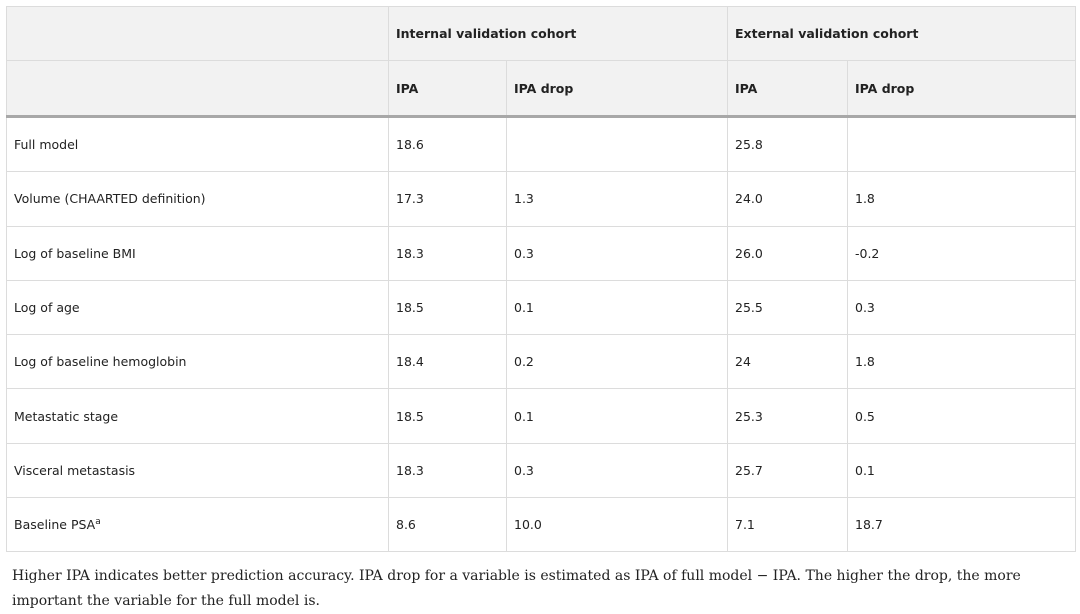 This screenshot has width=1080, height=614. Describe the element at coordinates (47, 308) in the screenshot. I see `row-label-text: Log of age` at that location.